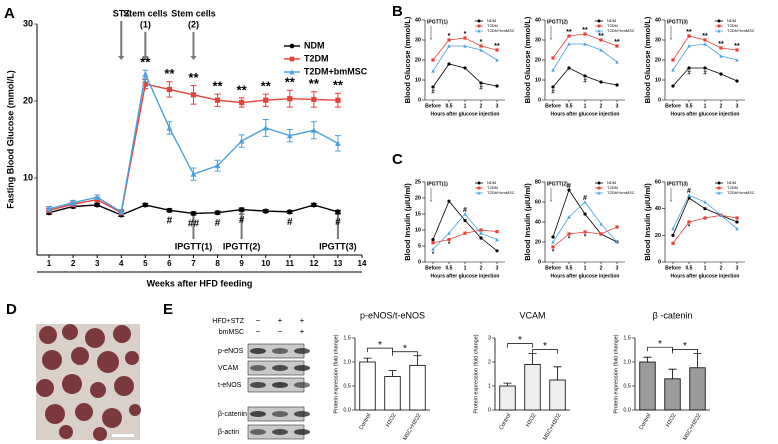 Image resolution: width=778 pixels, height=444 pixels. Describe the element at coordinates (11, 309) in the screenshot. I see `panel-letter: D` at that location.